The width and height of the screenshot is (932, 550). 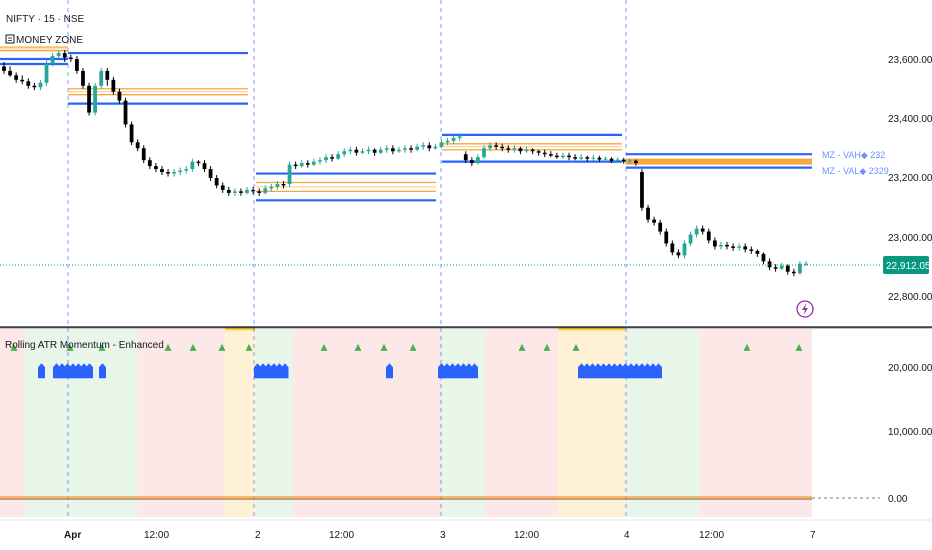 What do you see at coordinates (910, 297) in the screenshot?
I see `price-tick-22800: 22,800.00` at bounding box center [910, 297].